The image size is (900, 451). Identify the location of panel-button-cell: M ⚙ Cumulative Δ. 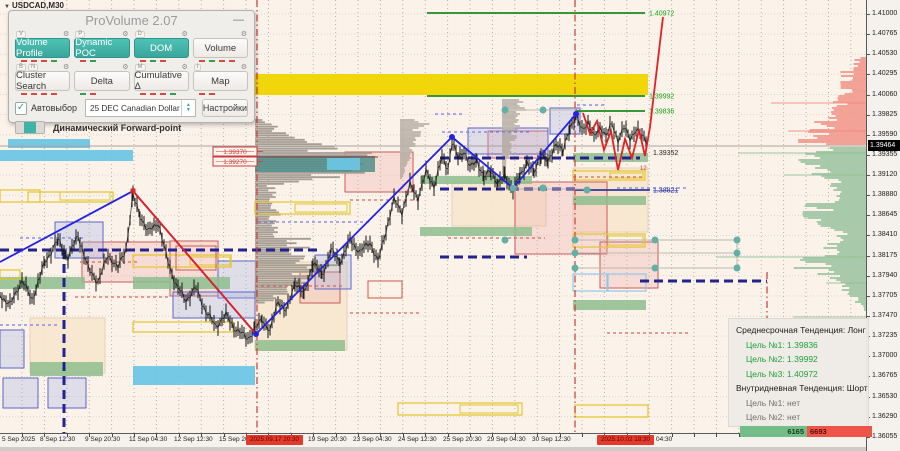
(161, 79).